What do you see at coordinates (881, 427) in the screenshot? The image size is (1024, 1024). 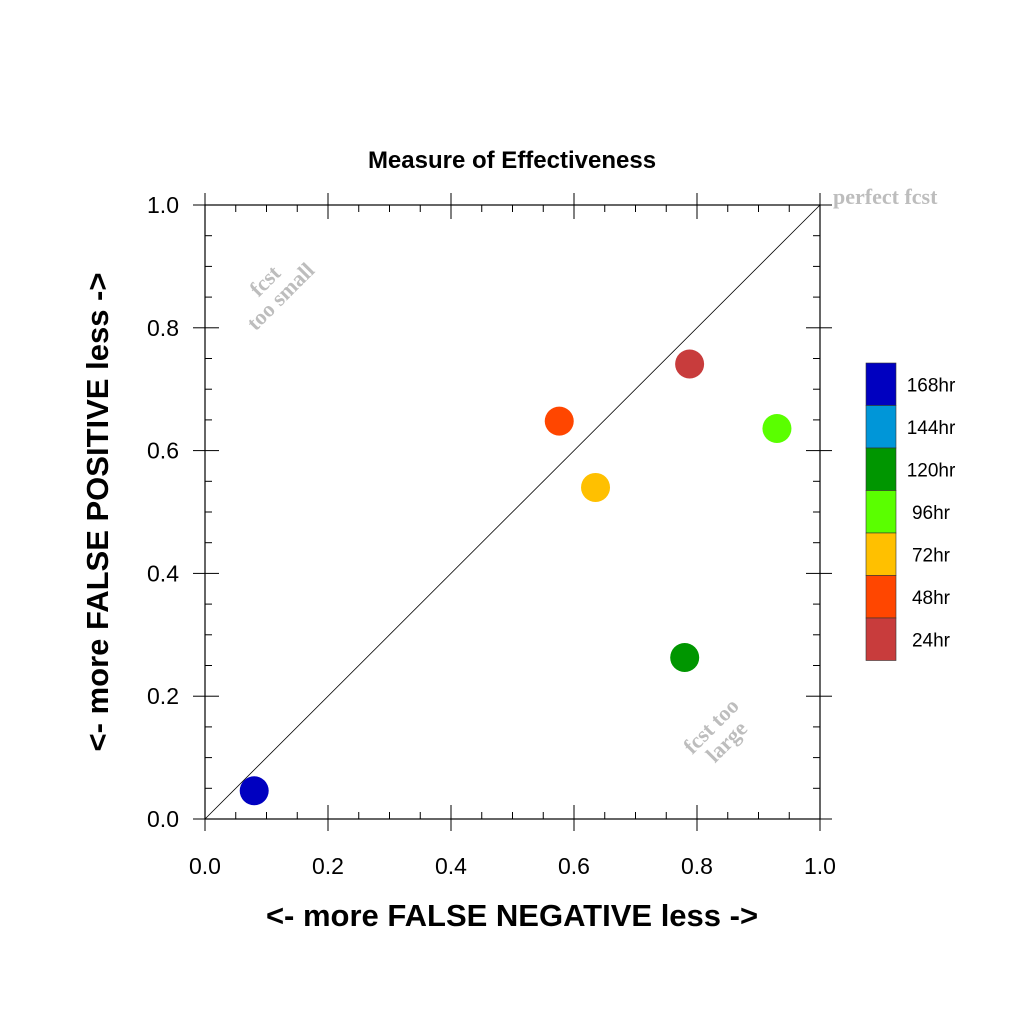 I see `legend-swatch-144hr` at bounding box center [881, 427].